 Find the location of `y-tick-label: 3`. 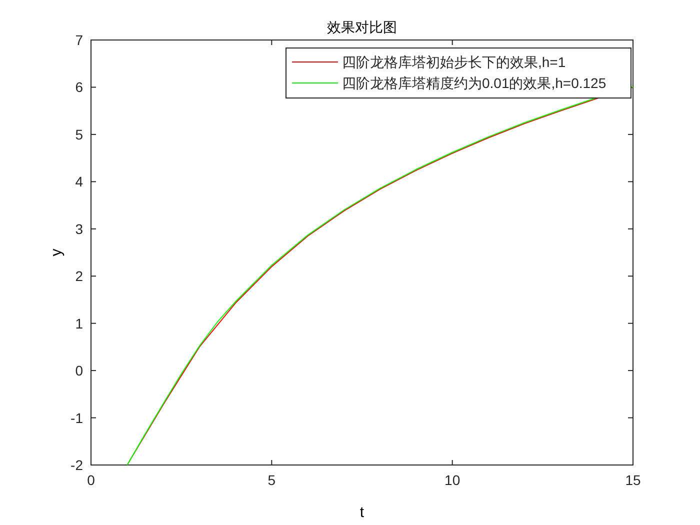

y-tick-label: 3 is located at coordinates (79, 228).